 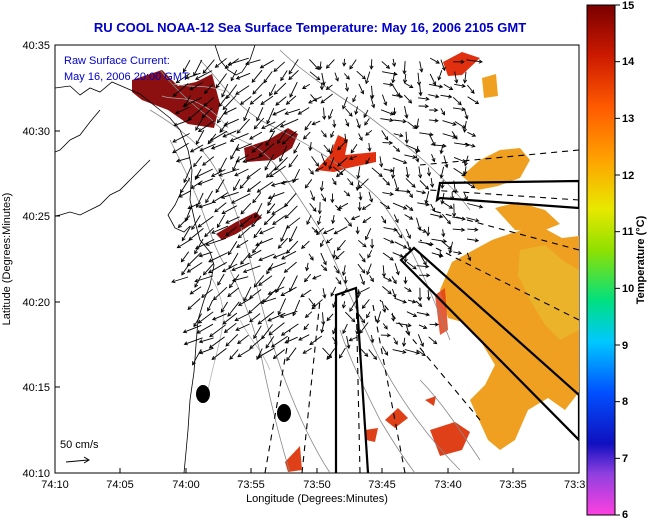 What do you see at coordinates (36, 132) in the screenshot?
I see `y-tick-label: 40:30` at bounding box center [36, 132].